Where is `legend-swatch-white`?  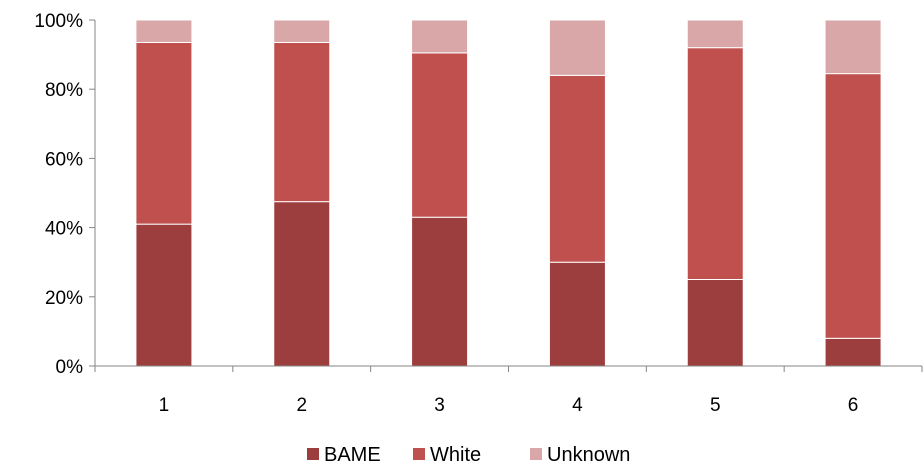
legend-swatch-white is located at coordinates (419, 454).